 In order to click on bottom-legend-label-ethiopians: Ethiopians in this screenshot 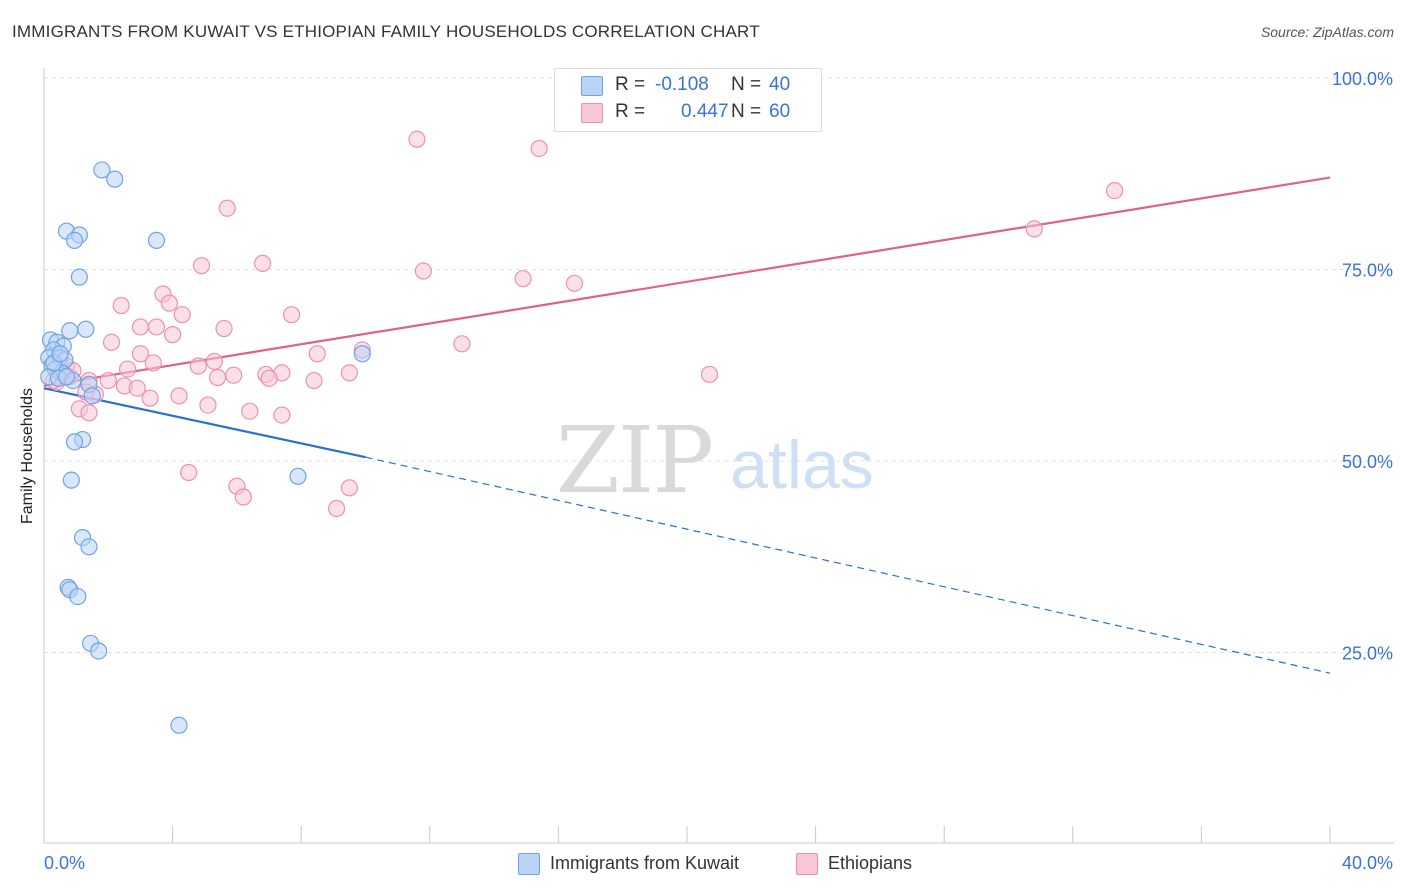, I will do `click(870, 863)`.